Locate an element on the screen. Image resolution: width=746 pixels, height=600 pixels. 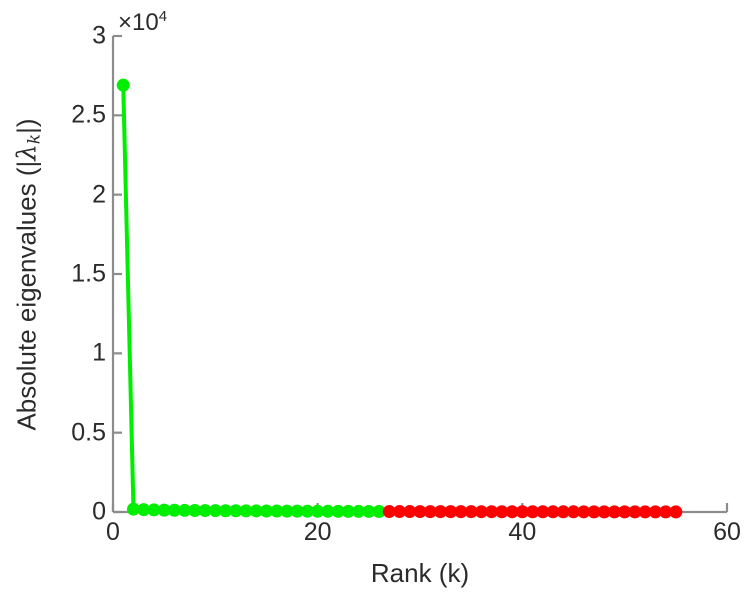
y-axis-exponent-base: ×10 is located at coordinates (138, 22).